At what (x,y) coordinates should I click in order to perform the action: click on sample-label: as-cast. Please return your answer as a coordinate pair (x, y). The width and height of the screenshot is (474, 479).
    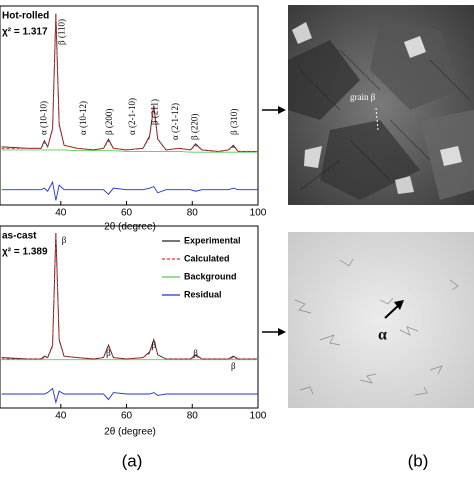
    Looking at the image, I should click on (19, 236).